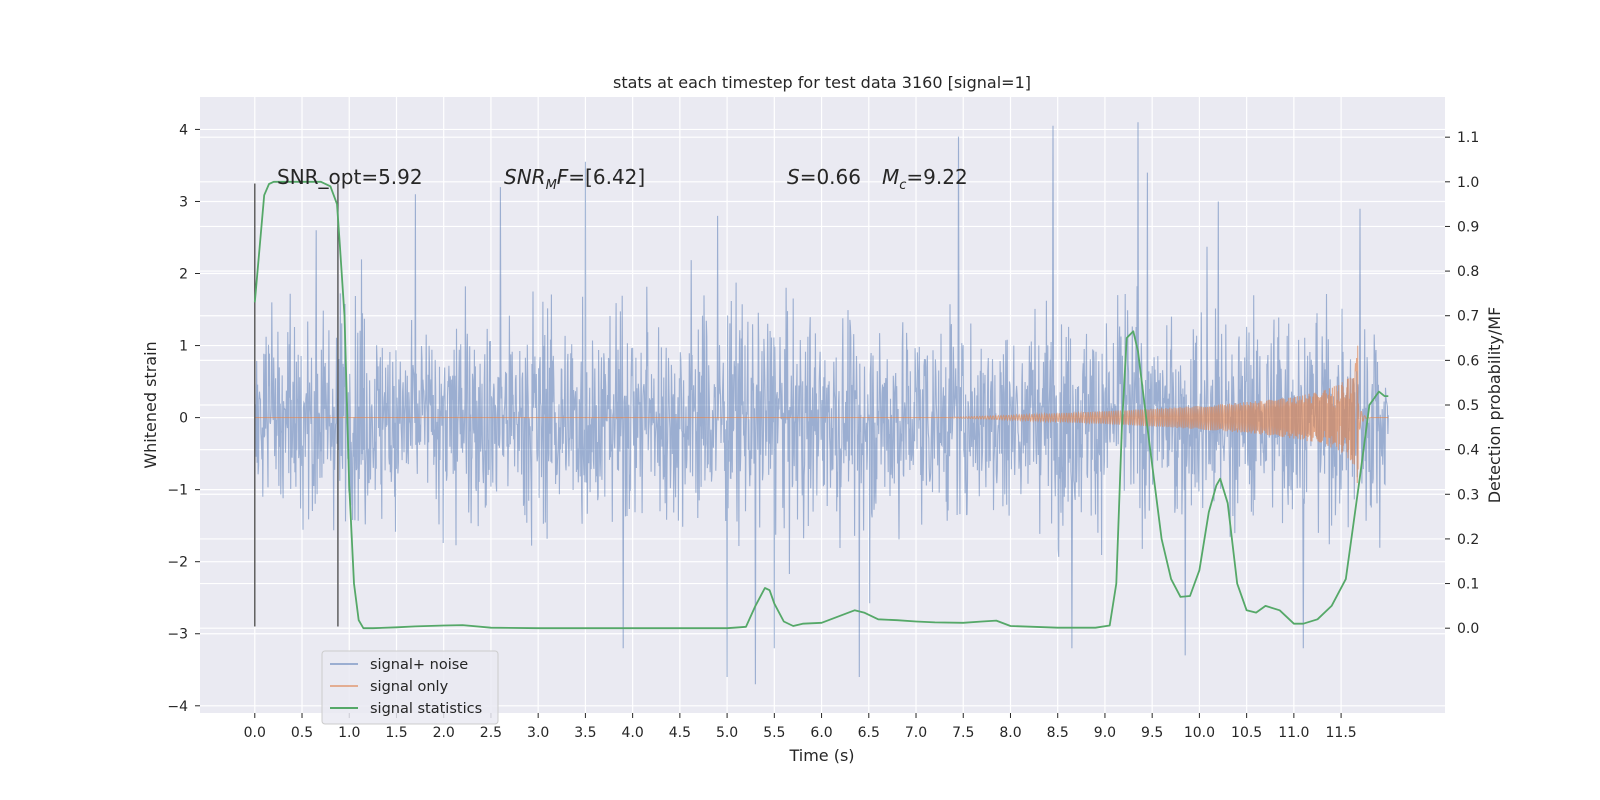 The image size is (1600, 800). I want to click on x-tick-label: 8.5, so click(1058, 733).